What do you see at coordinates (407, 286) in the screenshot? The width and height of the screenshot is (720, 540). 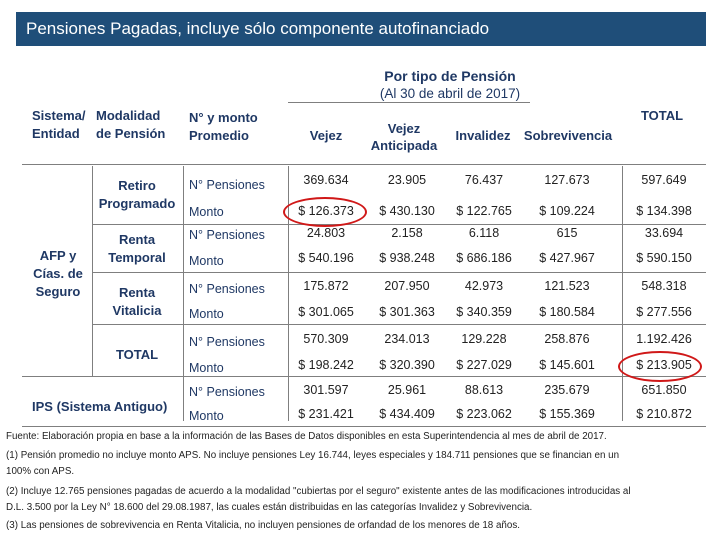 I see `cell-r5-vejez-anticipada: 207.950` at bounding box center [407, 286].